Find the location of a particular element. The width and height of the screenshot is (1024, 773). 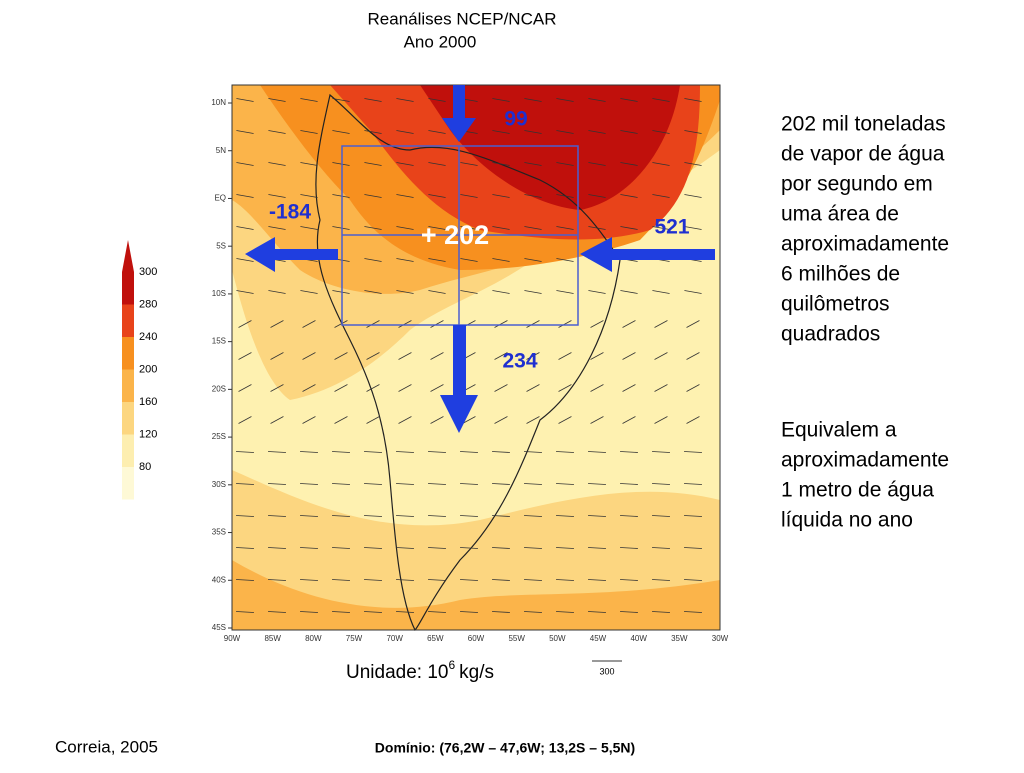

flux-net: + 202 is located at coordinates (455, 235).